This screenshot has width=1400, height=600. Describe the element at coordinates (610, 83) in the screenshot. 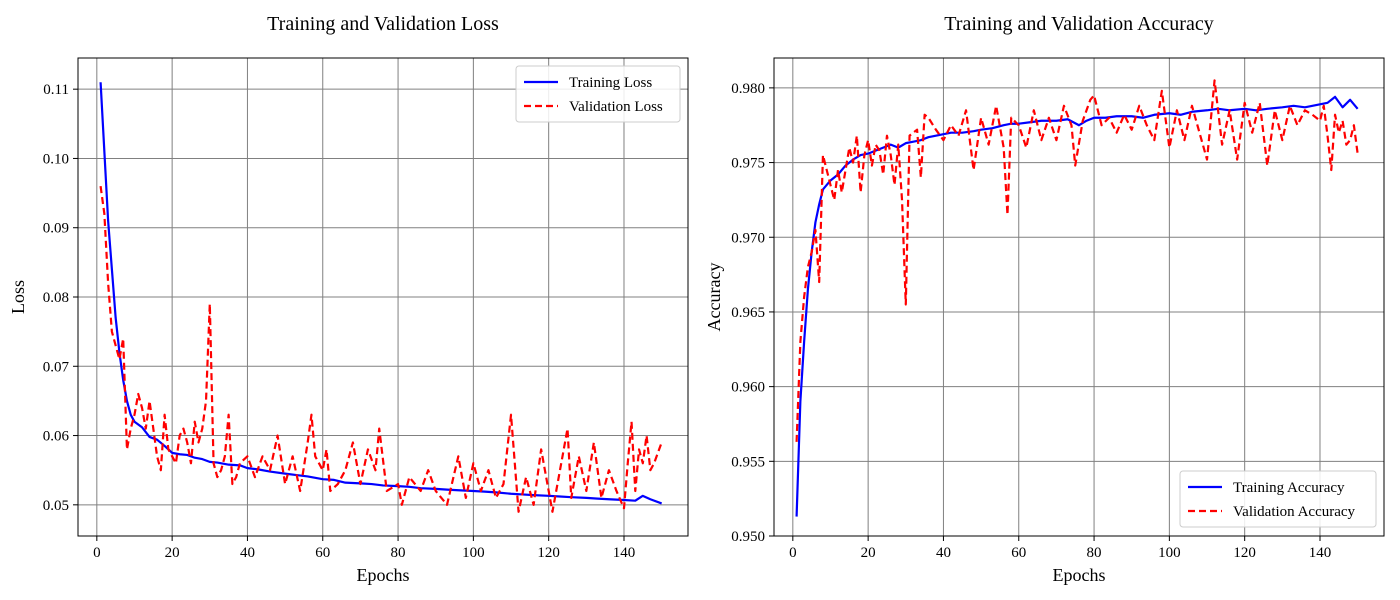

I see `legend-label: Training Loss` at that location.